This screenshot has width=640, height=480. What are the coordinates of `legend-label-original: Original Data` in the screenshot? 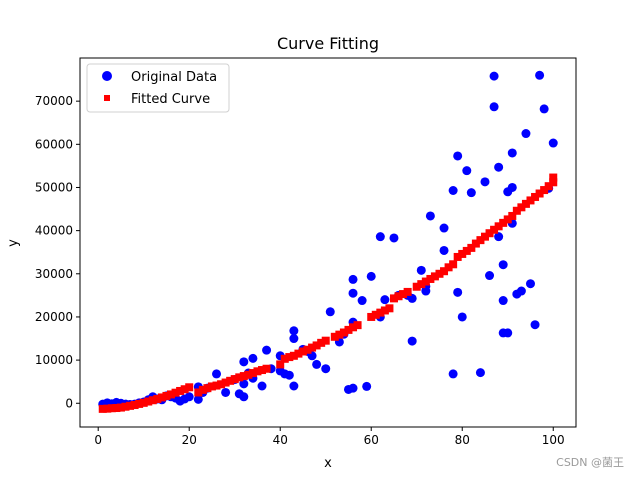 It's located at (174, 77).